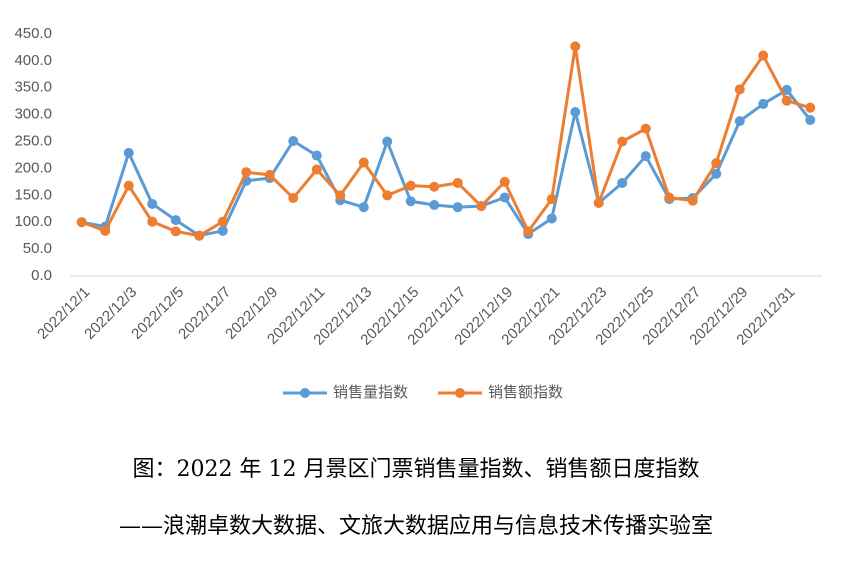 This screenshot has width=841, height=568. What do you see at coordinates (33, 87) in the screenshot?
I see `y-tick-label: 350.0` at bounding box center [33, 87].